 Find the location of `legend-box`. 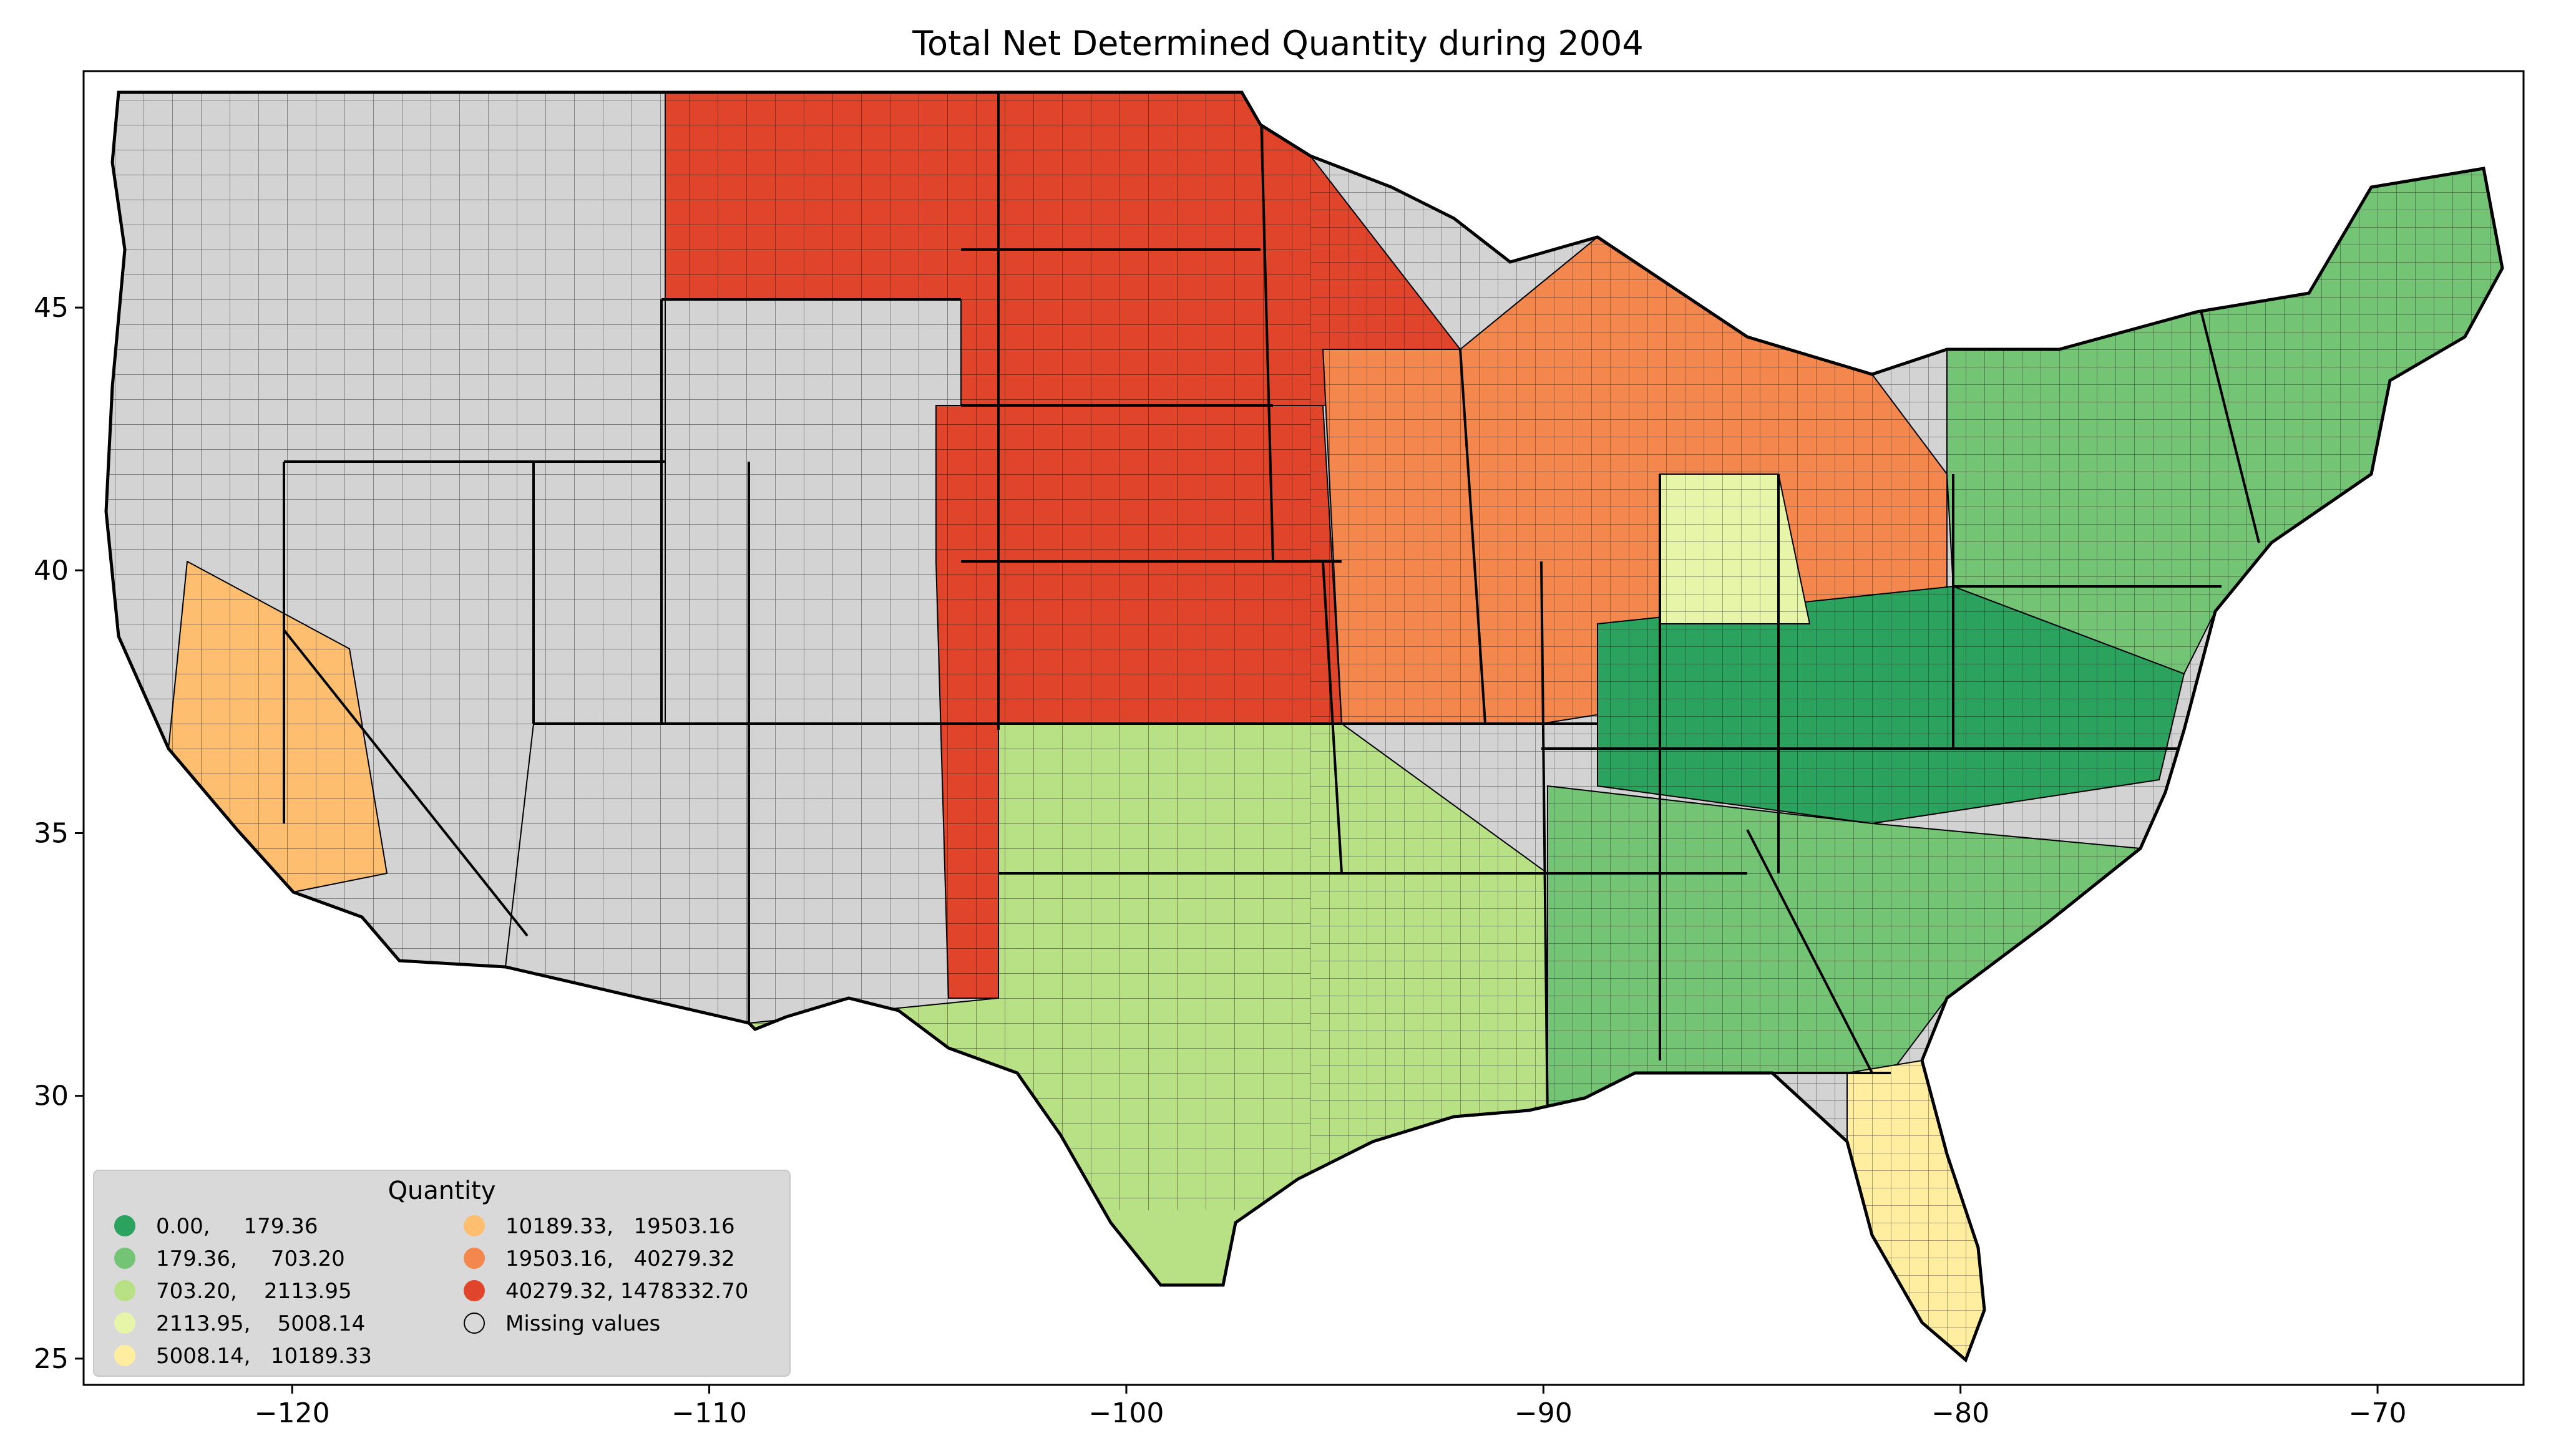

legend-box is located at coordinates (442, 1273).